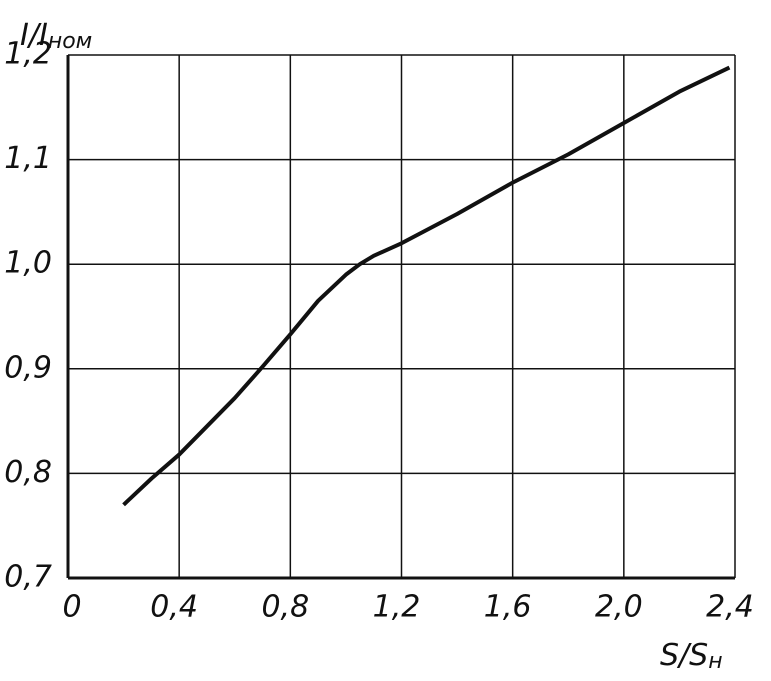 This screenshot has height=681, width=771. I want to click on x-tick-label: 0,4, so click(174, 607).